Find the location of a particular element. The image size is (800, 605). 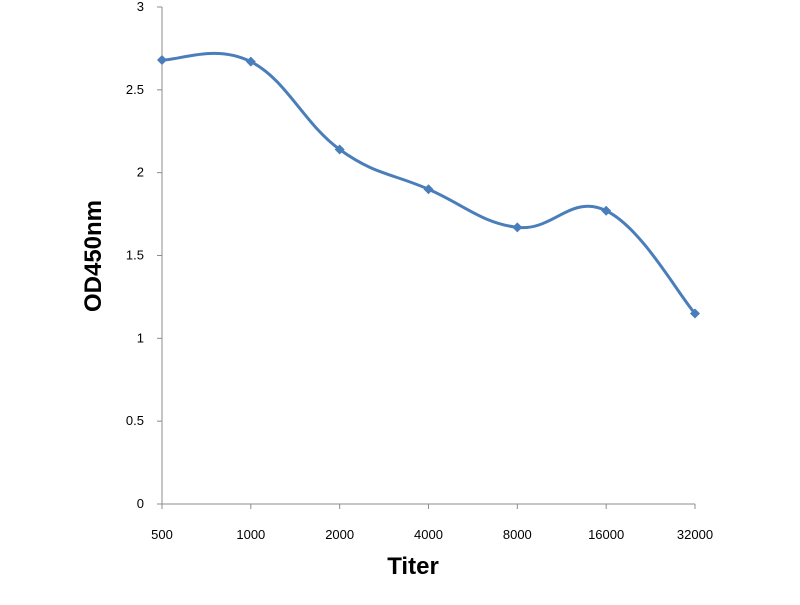

y-tick-label: 0 is located at coordinates (140, 503).